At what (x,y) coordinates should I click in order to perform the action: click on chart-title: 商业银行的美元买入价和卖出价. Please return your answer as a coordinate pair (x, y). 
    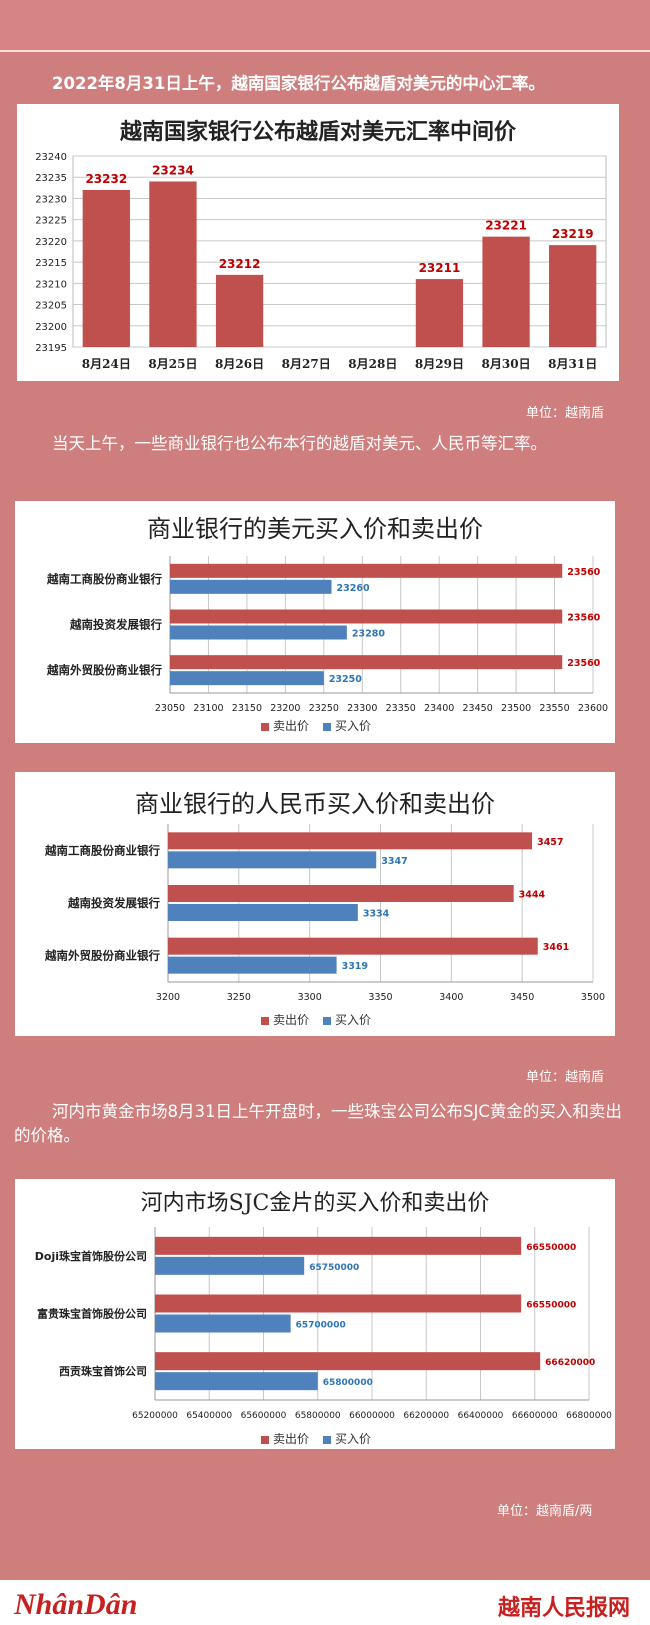
    Looking at the image, I should click on (315, 529).